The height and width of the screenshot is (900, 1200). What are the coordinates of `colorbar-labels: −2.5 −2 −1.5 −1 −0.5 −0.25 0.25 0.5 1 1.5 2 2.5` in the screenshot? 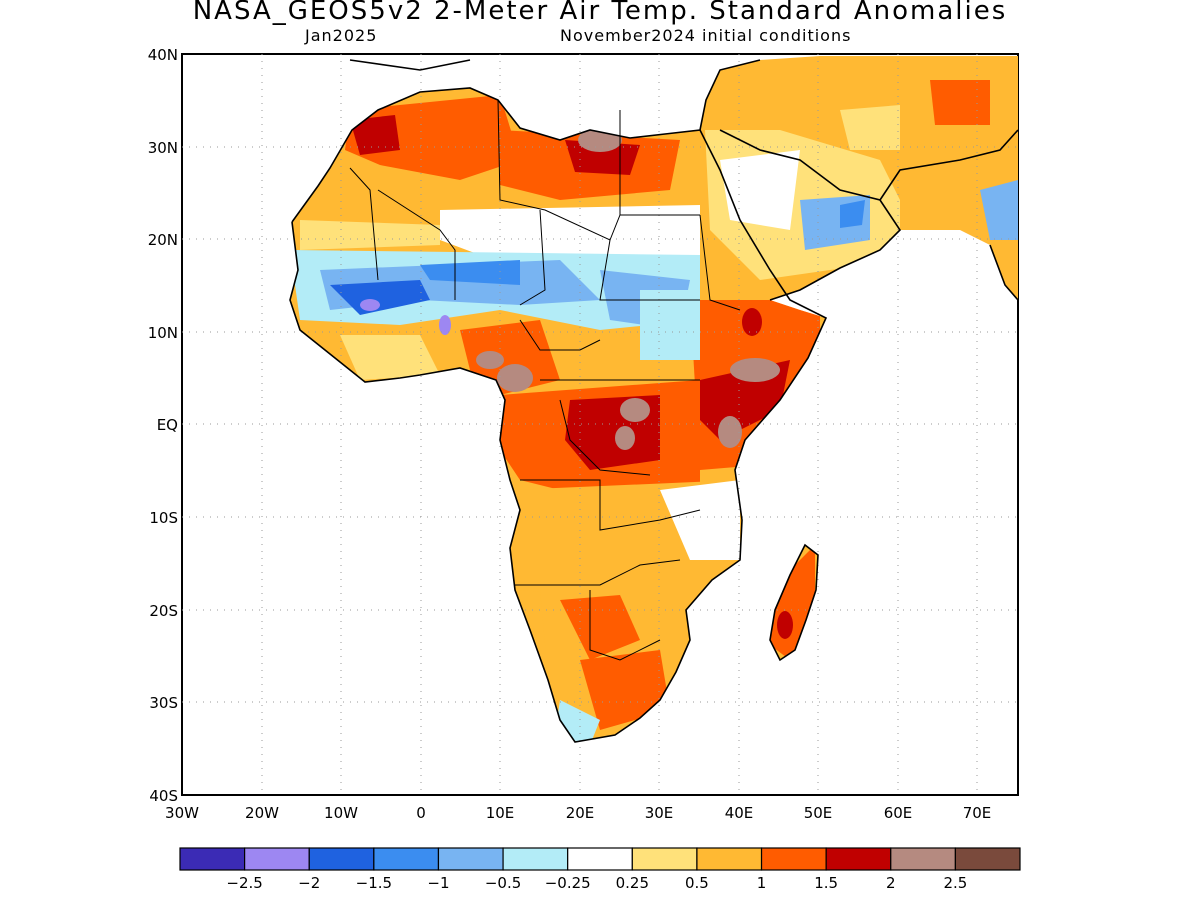 It's located at (596, 883).